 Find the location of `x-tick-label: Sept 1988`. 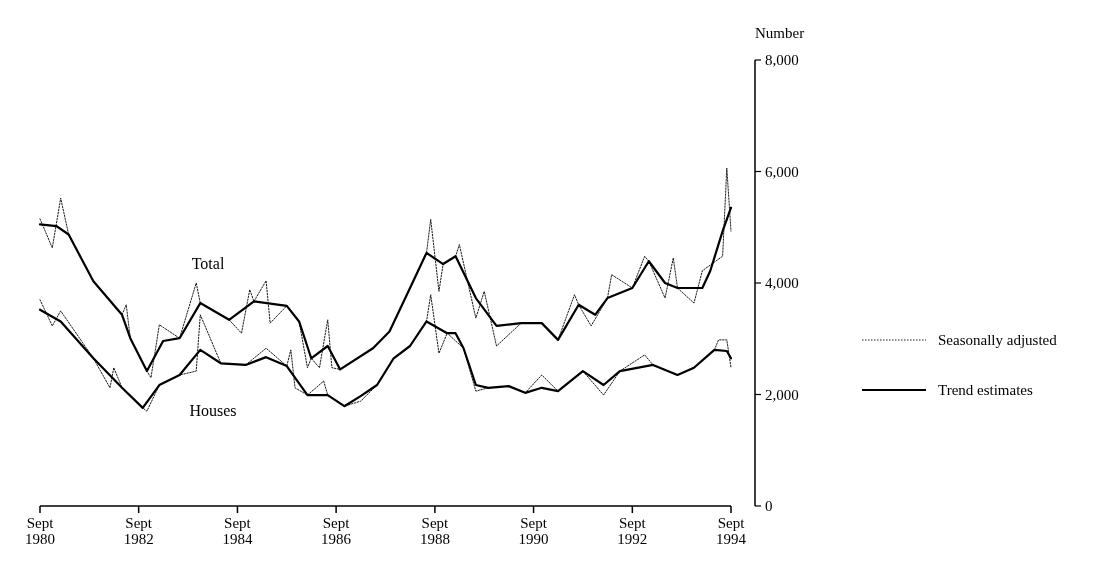

x-tick-label: Sept 1988 is located at coordinates (434, 531).